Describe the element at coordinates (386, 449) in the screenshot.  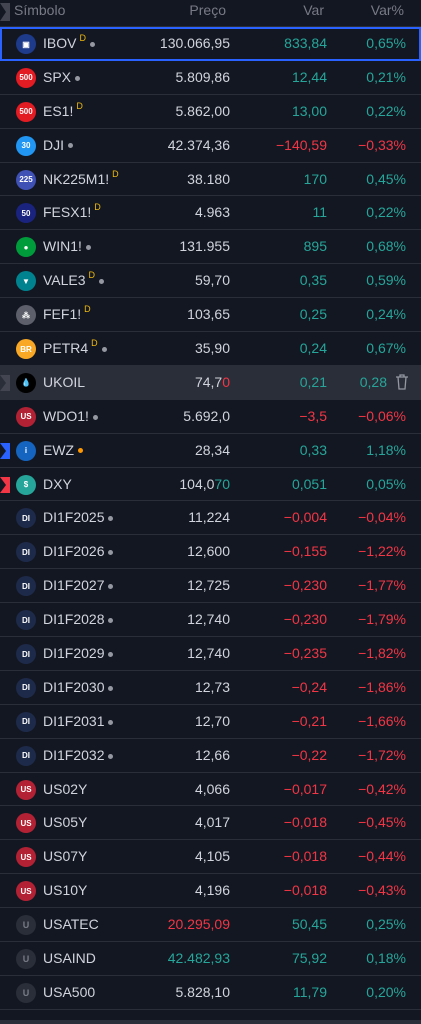
I see `change-percent-cell: 1,18%` at that location.